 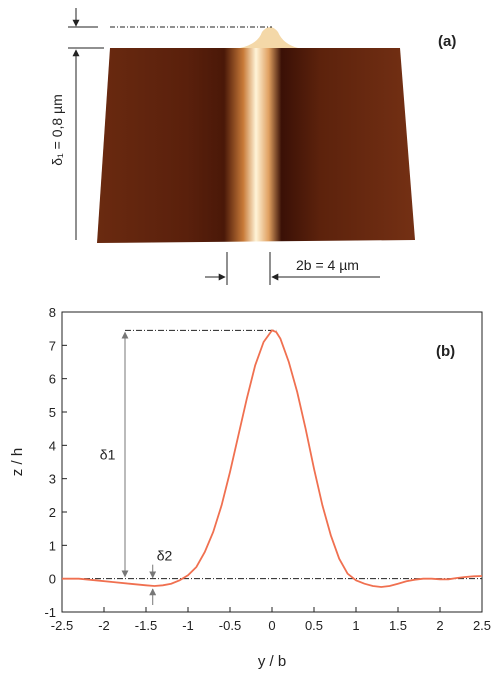 I want to click on x-tick-label: 0.5, so click(x=314, y=625).